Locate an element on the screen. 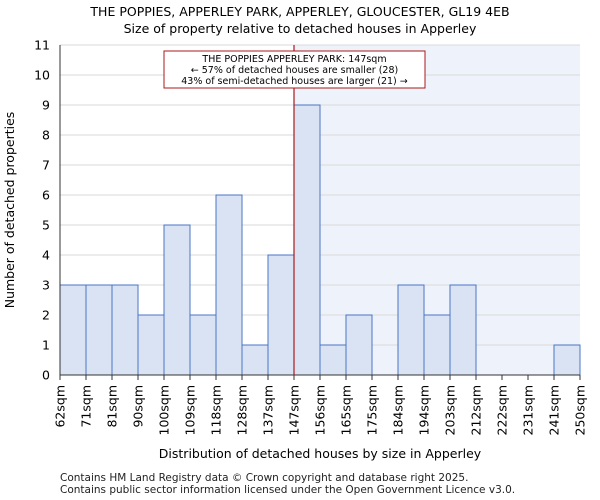 The image size is (600, 500). y-tick-label: 8 is located at coordinates (46, 135).